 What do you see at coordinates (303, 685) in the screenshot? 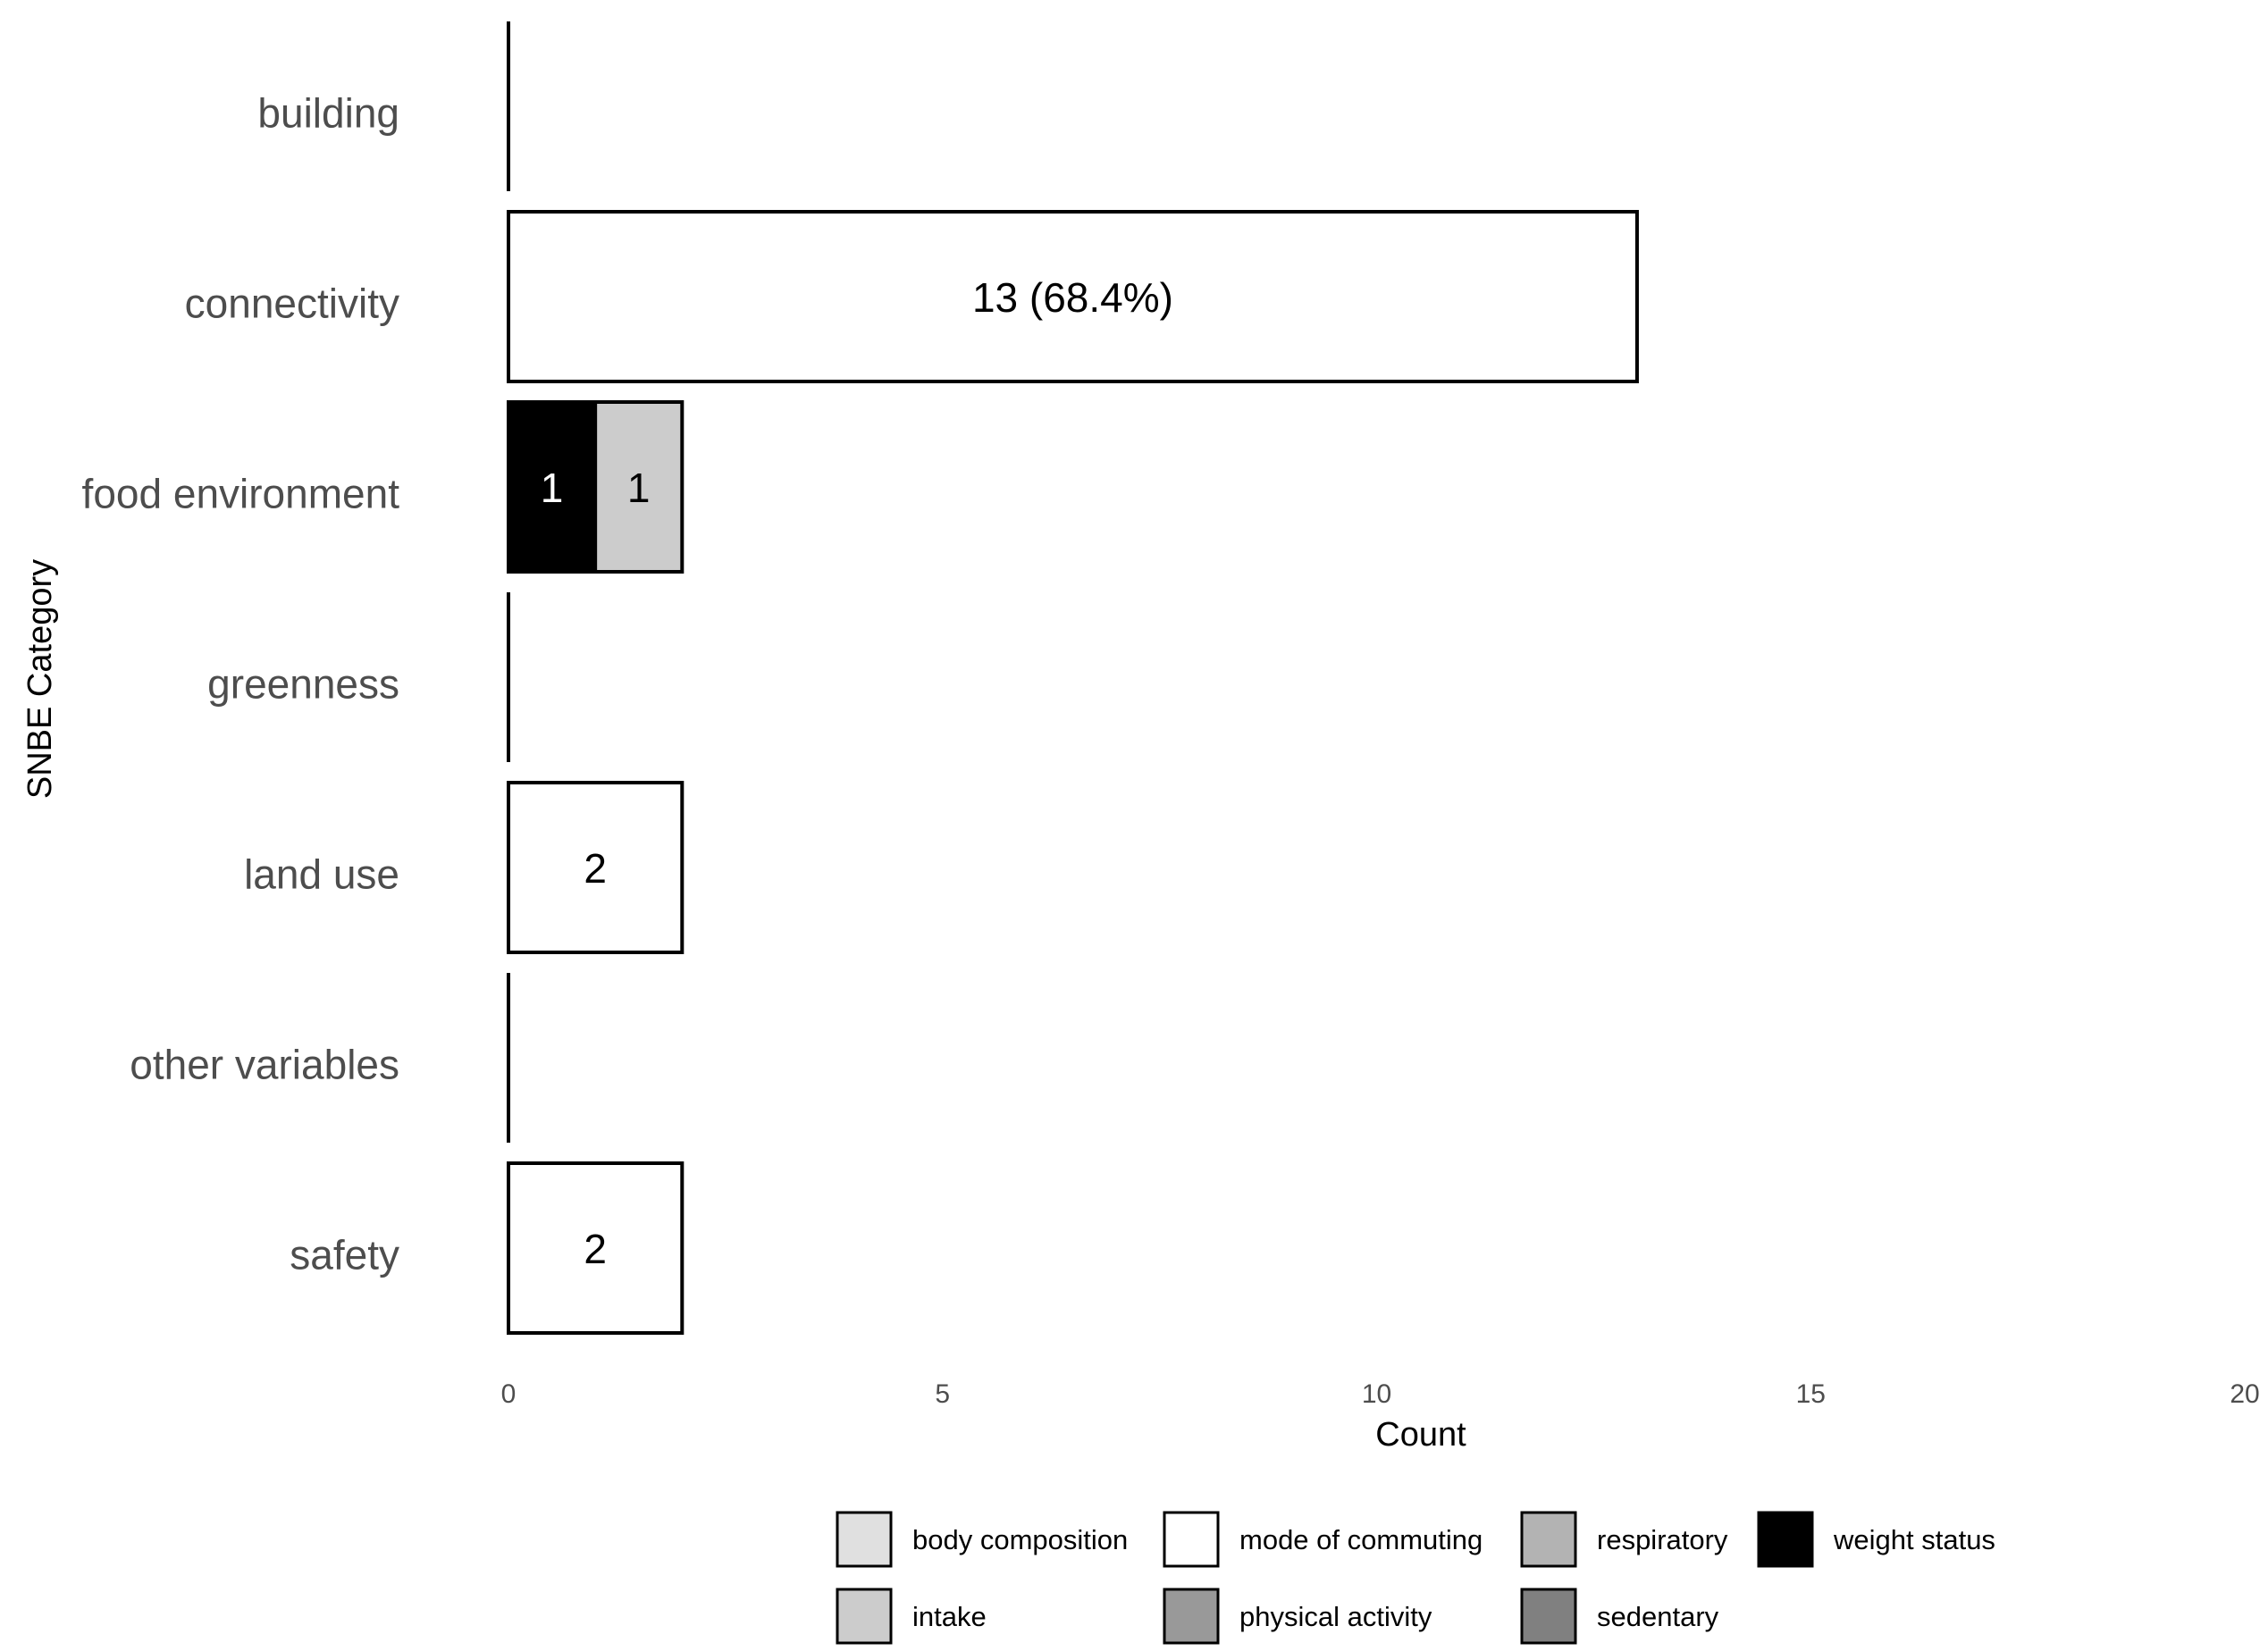
I see `y-tick-label-greenness: greenness` at bounding box center [303, 685].